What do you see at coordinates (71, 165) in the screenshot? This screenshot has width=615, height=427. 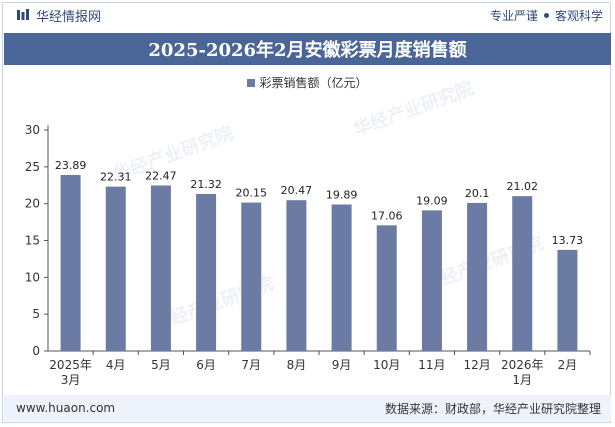 I see `data-label: 23.89` at bounding box center [71, 165].